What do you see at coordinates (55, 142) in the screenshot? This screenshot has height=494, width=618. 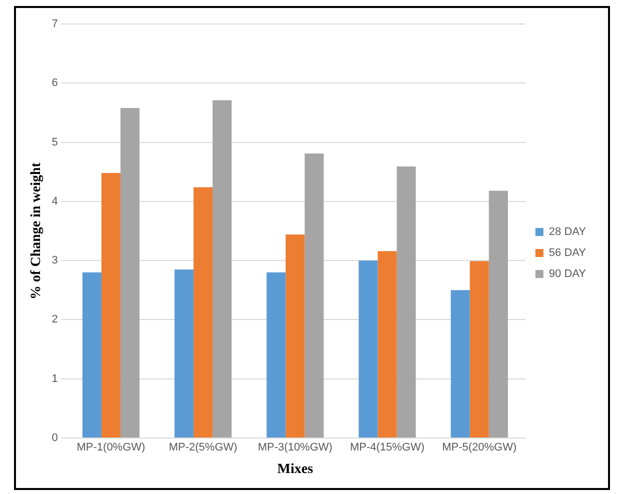 I see `y-tick-label: 5` at bounding box center [55, 142].